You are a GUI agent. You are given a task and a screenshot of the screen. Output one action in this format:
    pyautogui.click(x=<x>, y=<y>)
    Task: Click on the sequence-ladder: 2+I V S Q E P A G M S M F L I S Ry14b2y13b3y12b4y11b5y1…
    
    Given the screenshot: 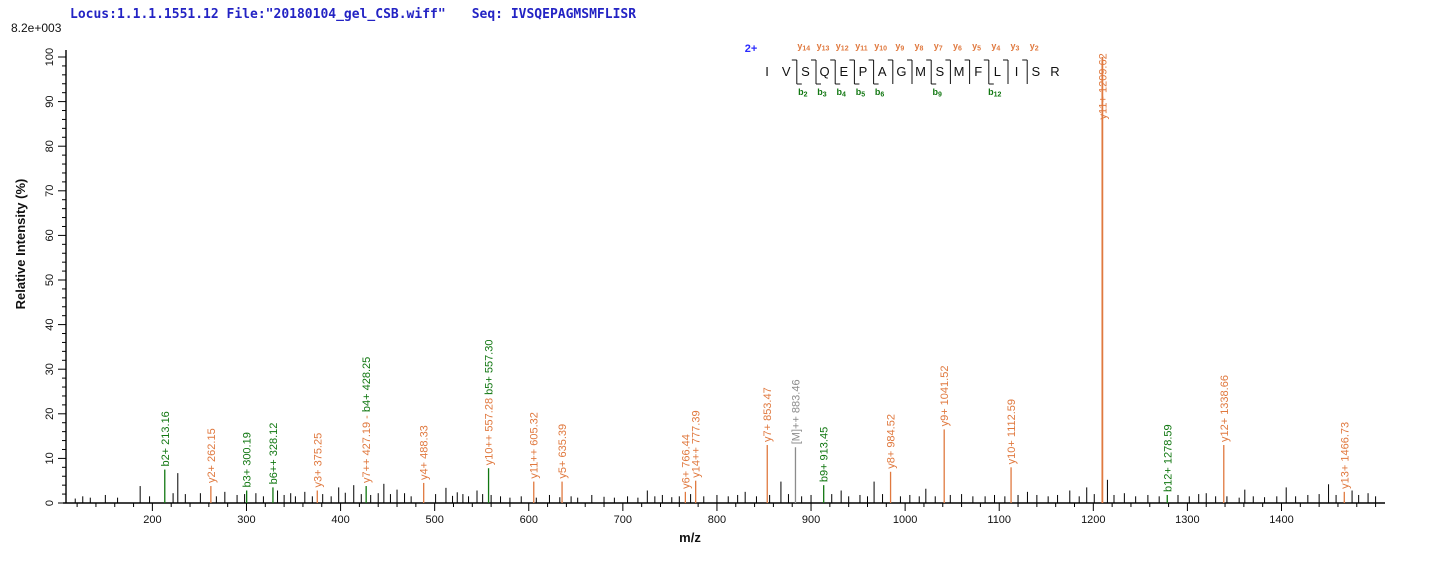 What is the action you would take?
    pyautogui.click(x=902, y=70)
    